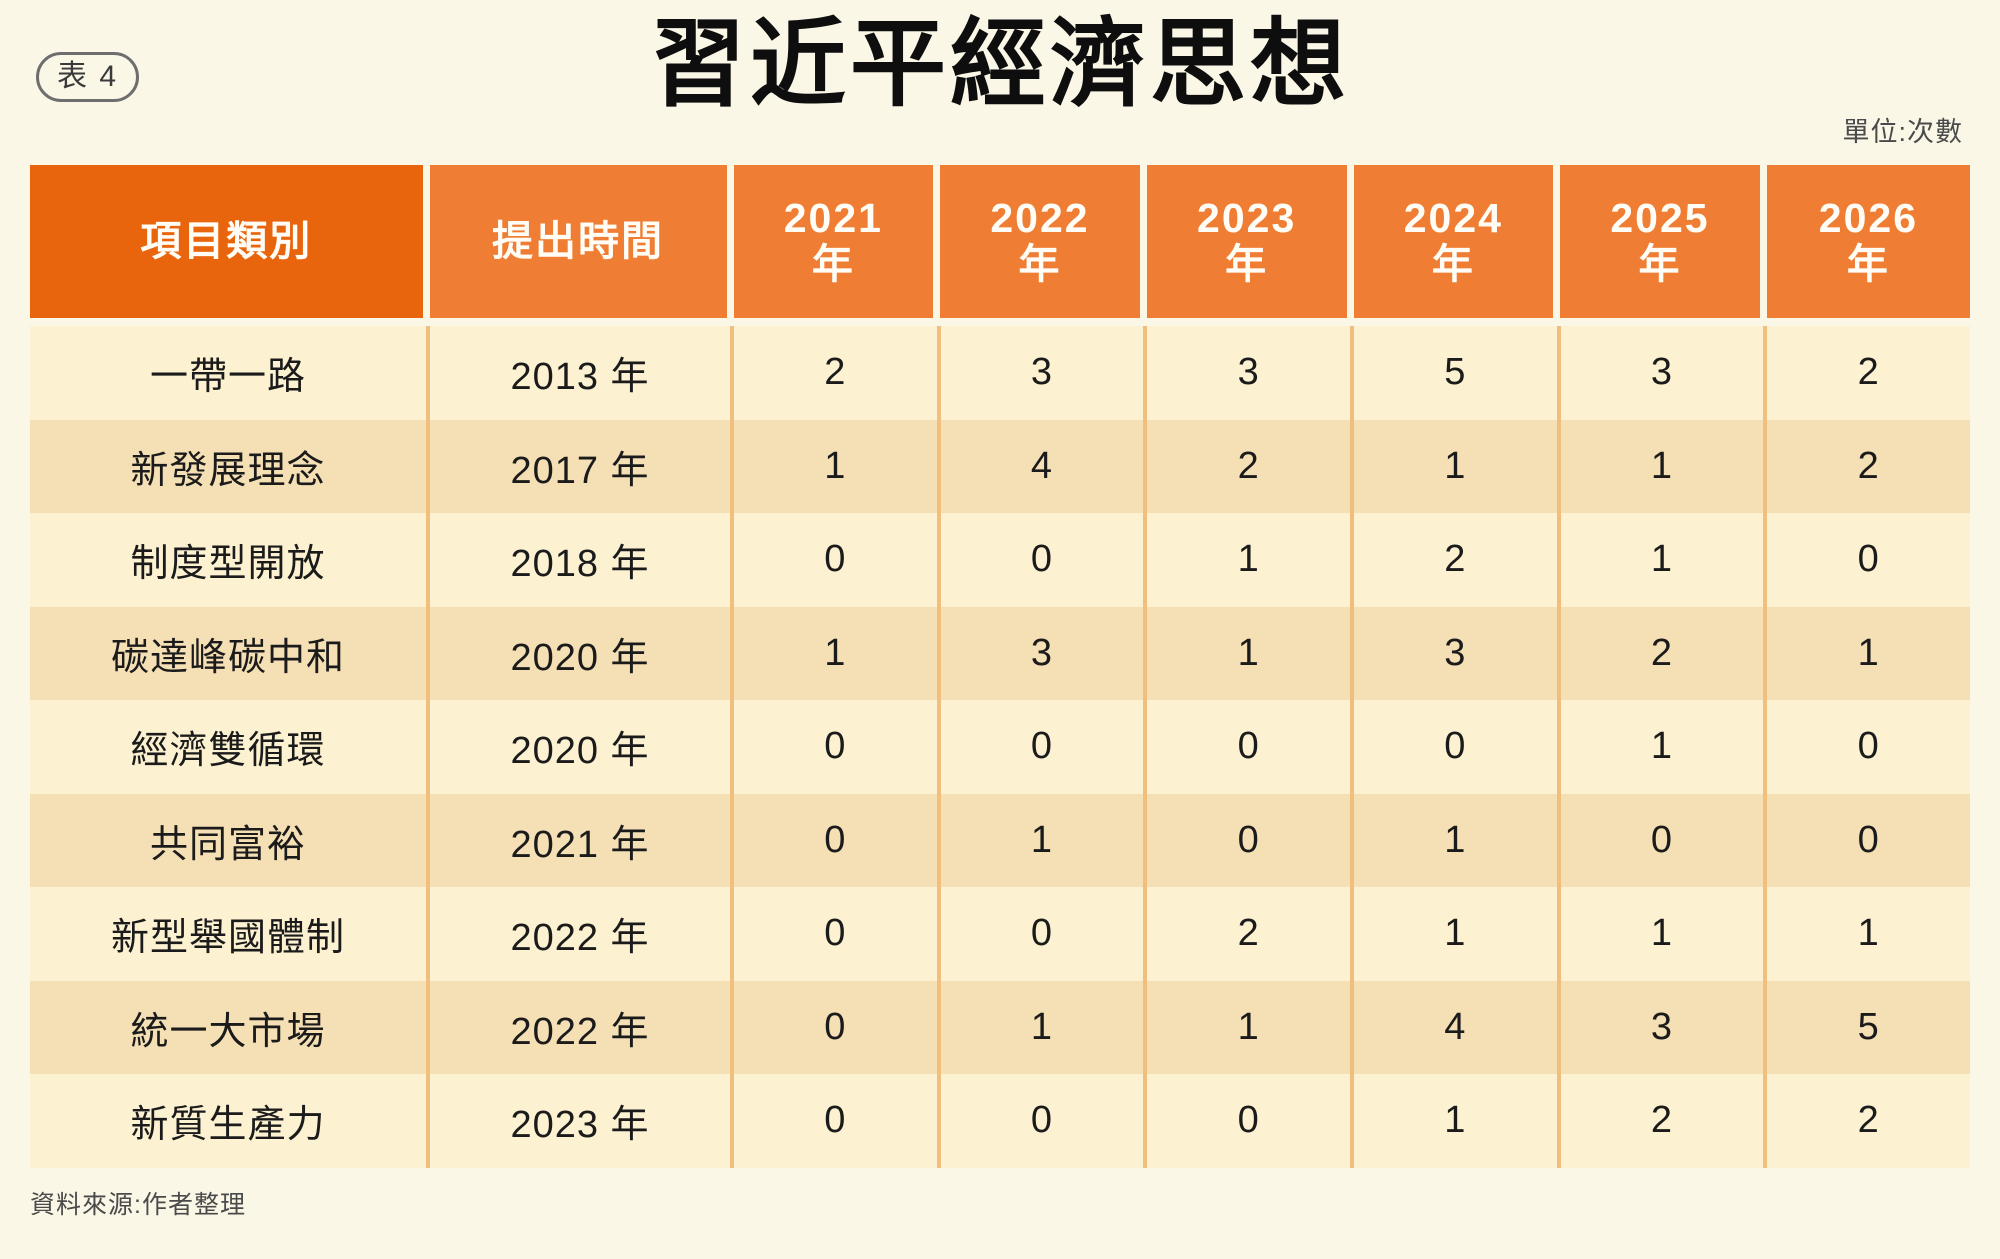 The image size is (2000, 1259). What do you see at coordinates (228, 934) in the screenshot?
I see `cell-category: 新型舉國體制` at bounding box center [228, 934].